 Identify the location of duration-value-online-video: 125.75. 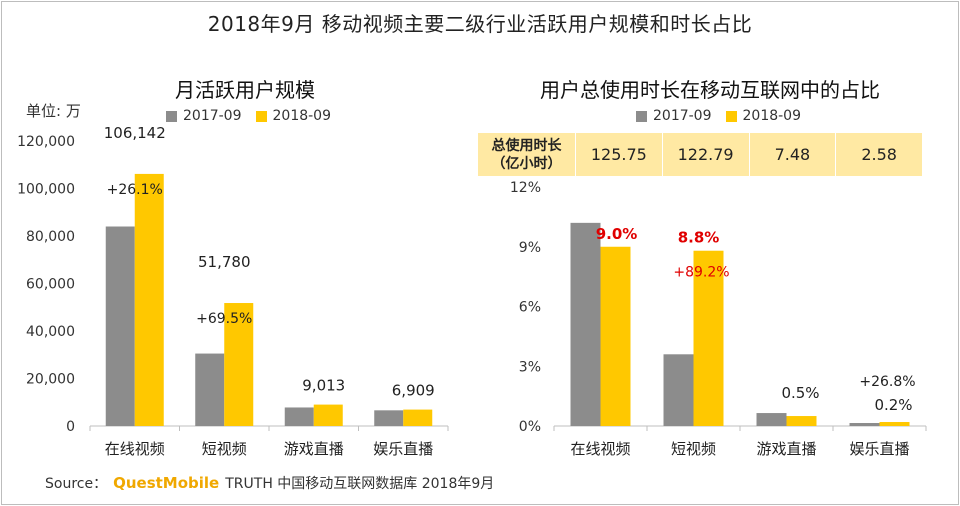
(619, 154).